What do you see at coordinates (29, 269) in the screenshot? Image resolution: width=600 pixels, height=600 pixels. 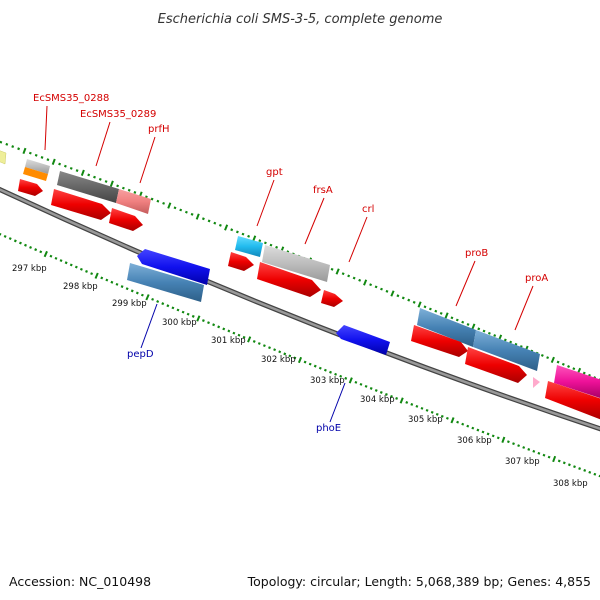 I see `tick-label: 297 kbp` at bounding box center [29, 269].